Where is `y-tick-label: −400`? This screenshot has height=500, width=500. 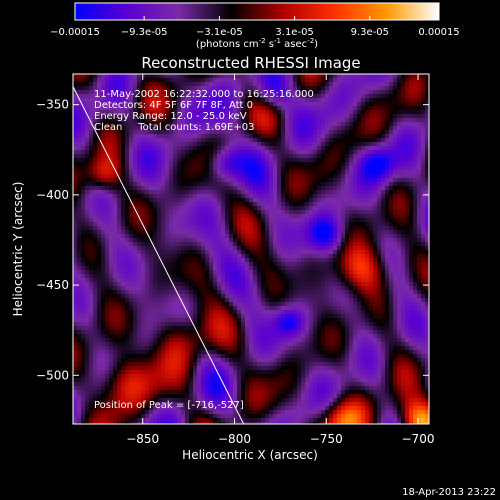 y-tick-label: −400 is located at coordinates (52, 195).